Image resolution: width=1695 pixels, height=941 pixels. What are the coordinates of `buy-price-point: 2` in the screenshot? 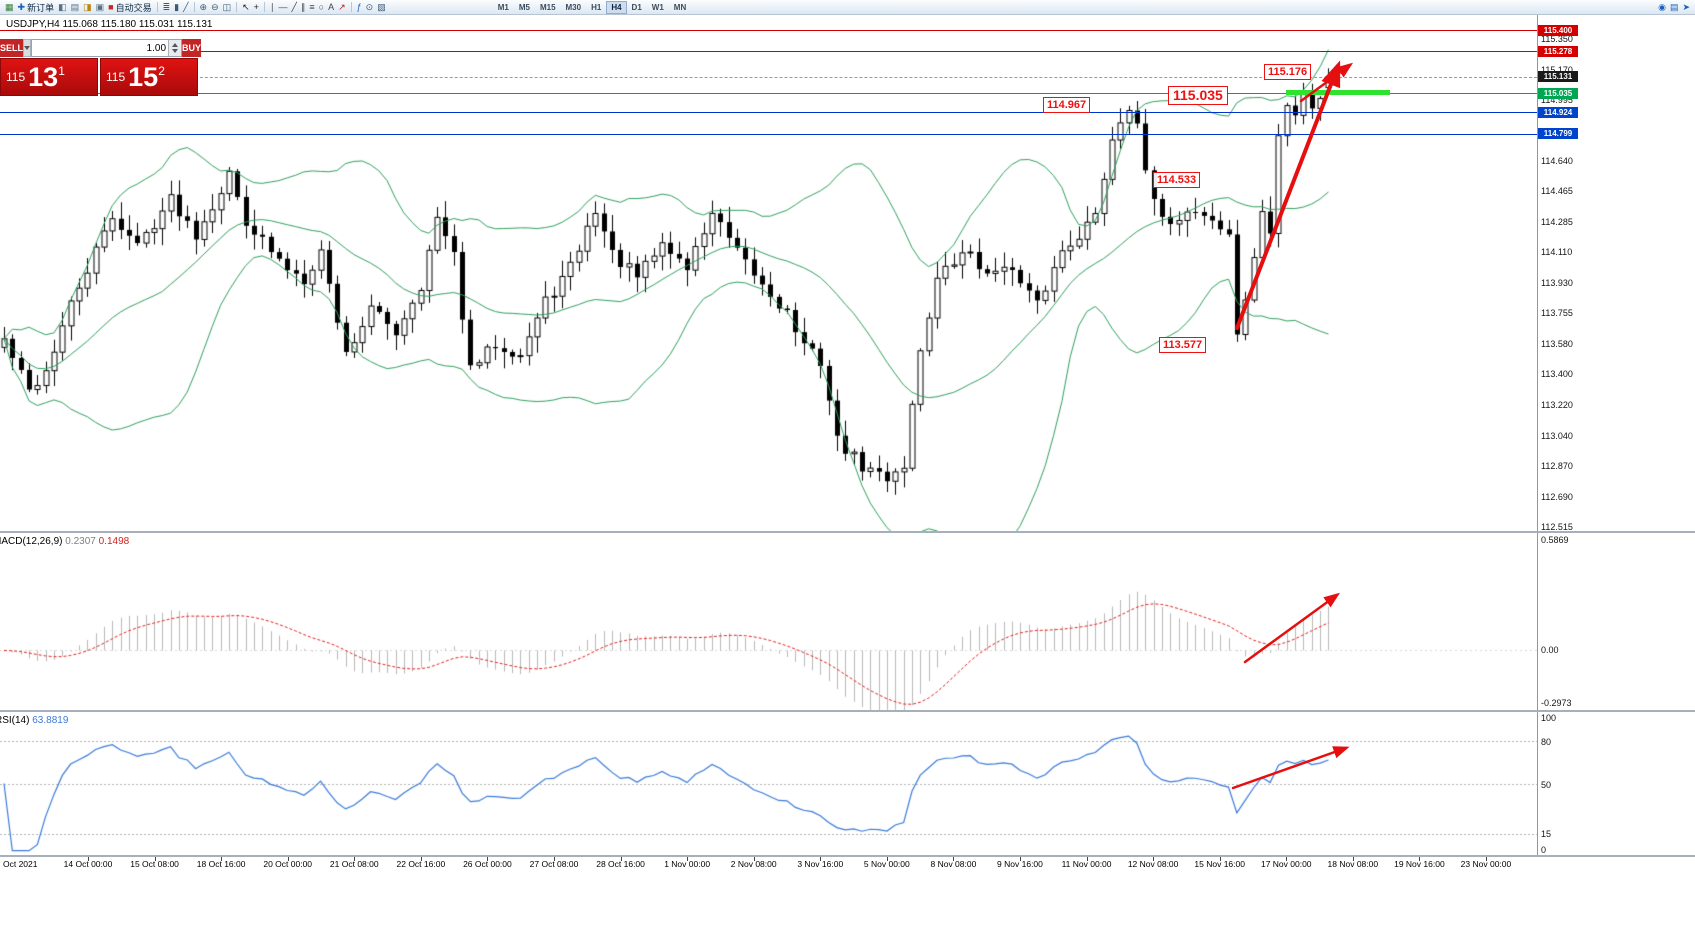 It's located at (161, 71).